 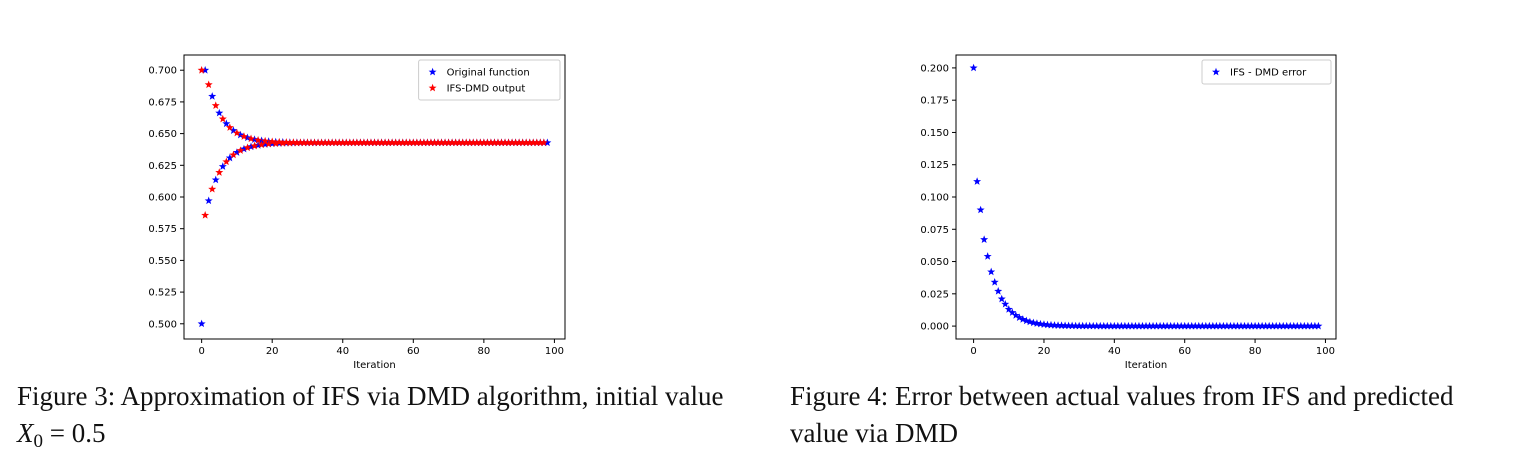 What do you see at coordinates (489, 80) in the screenshot?
I see `legend: Original function IFS-DMD output` at bounding box center [489, 80].